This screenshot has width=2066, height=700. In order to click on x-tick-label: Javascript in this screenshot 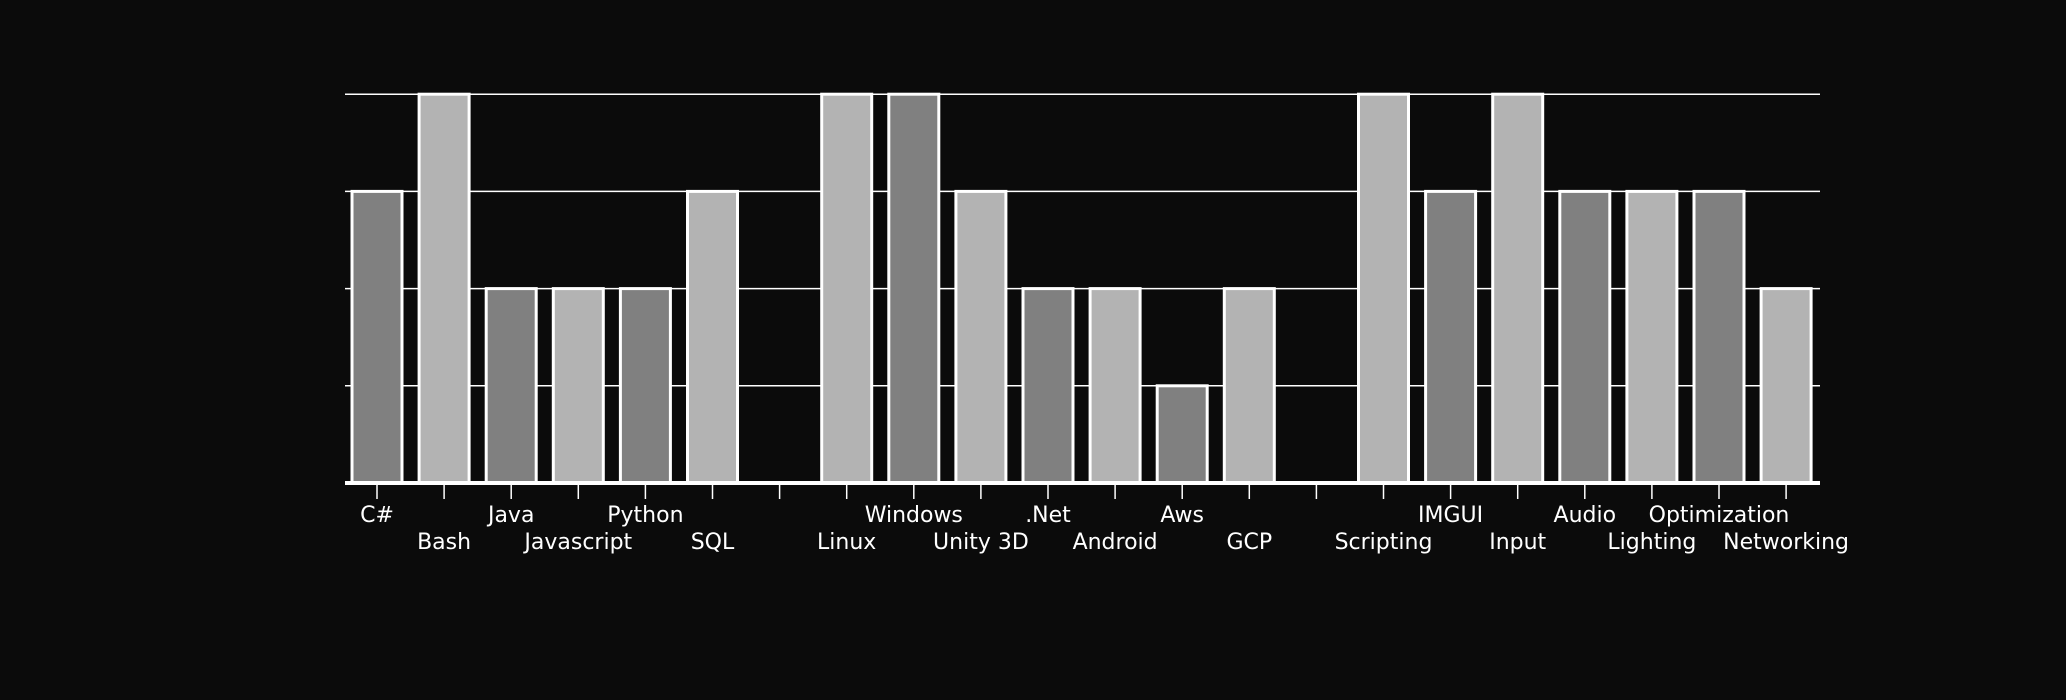, I will do `click(577, 542)`.